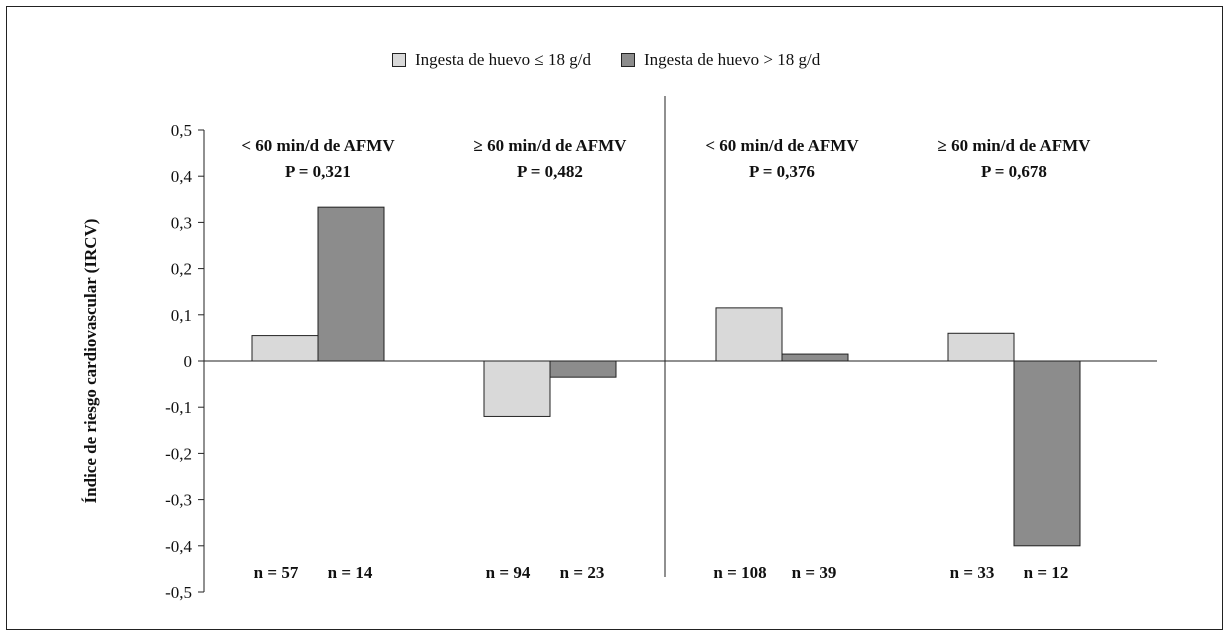  I want to click on n-label: n = 94, so click(508, 572).